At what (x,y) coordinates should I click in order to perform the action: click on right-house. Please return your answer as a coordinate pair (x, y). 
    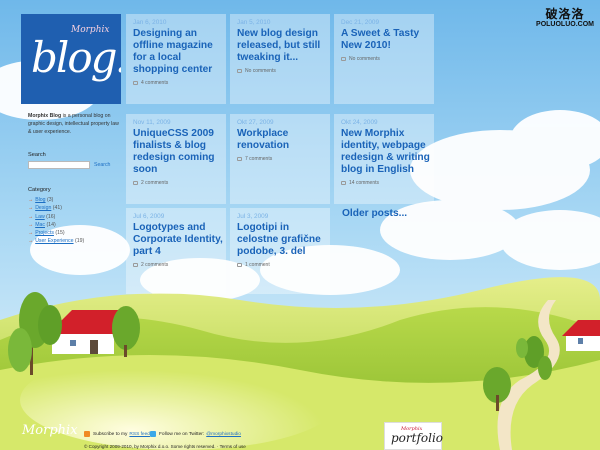
    Looking at the image, I should click on (581, 335).